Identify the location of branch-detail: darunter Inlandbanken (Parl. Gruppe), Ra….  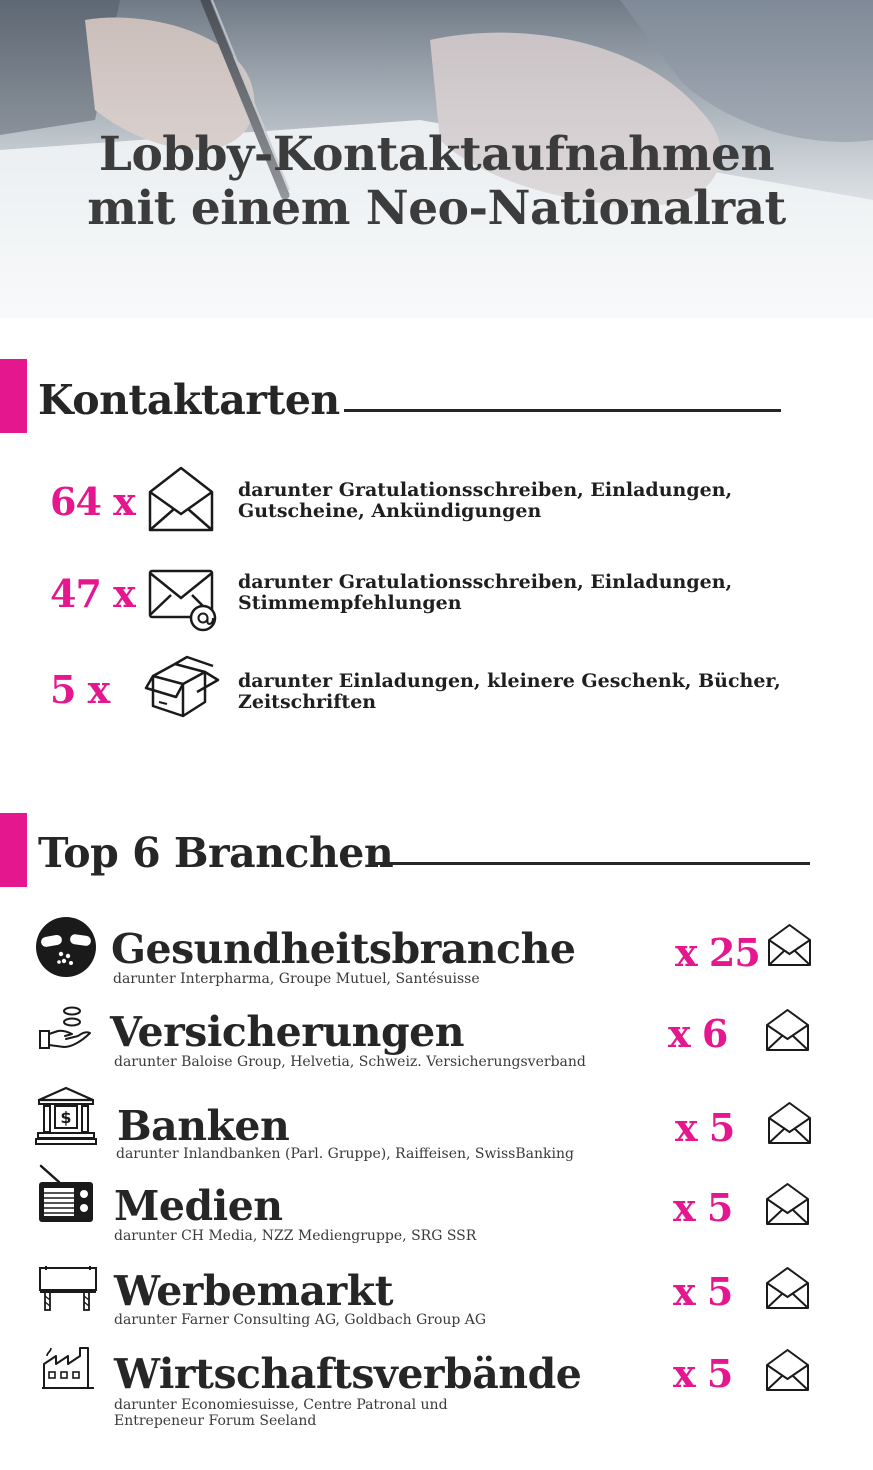
(345, 1154).